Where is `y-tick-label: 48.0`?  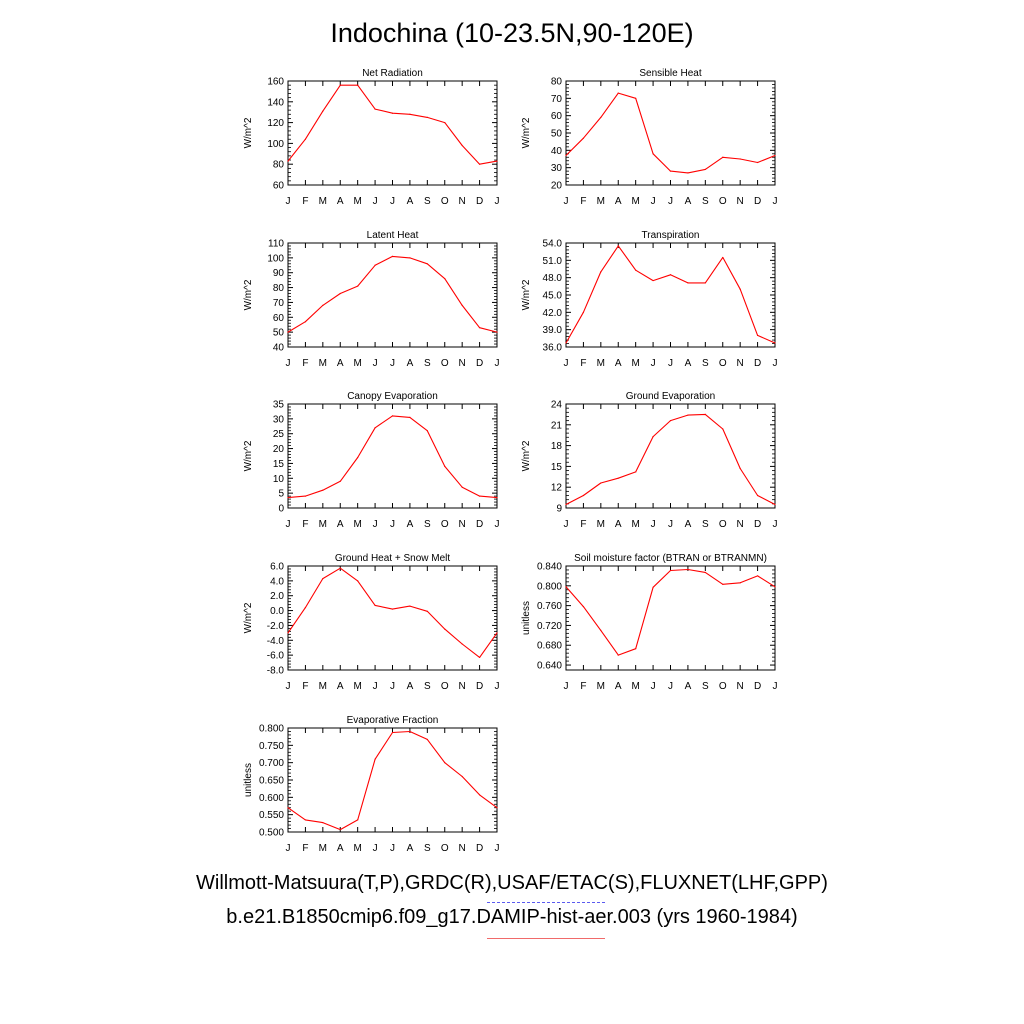 y-tick-label: 48.0 is located at coordinates (553, 278).